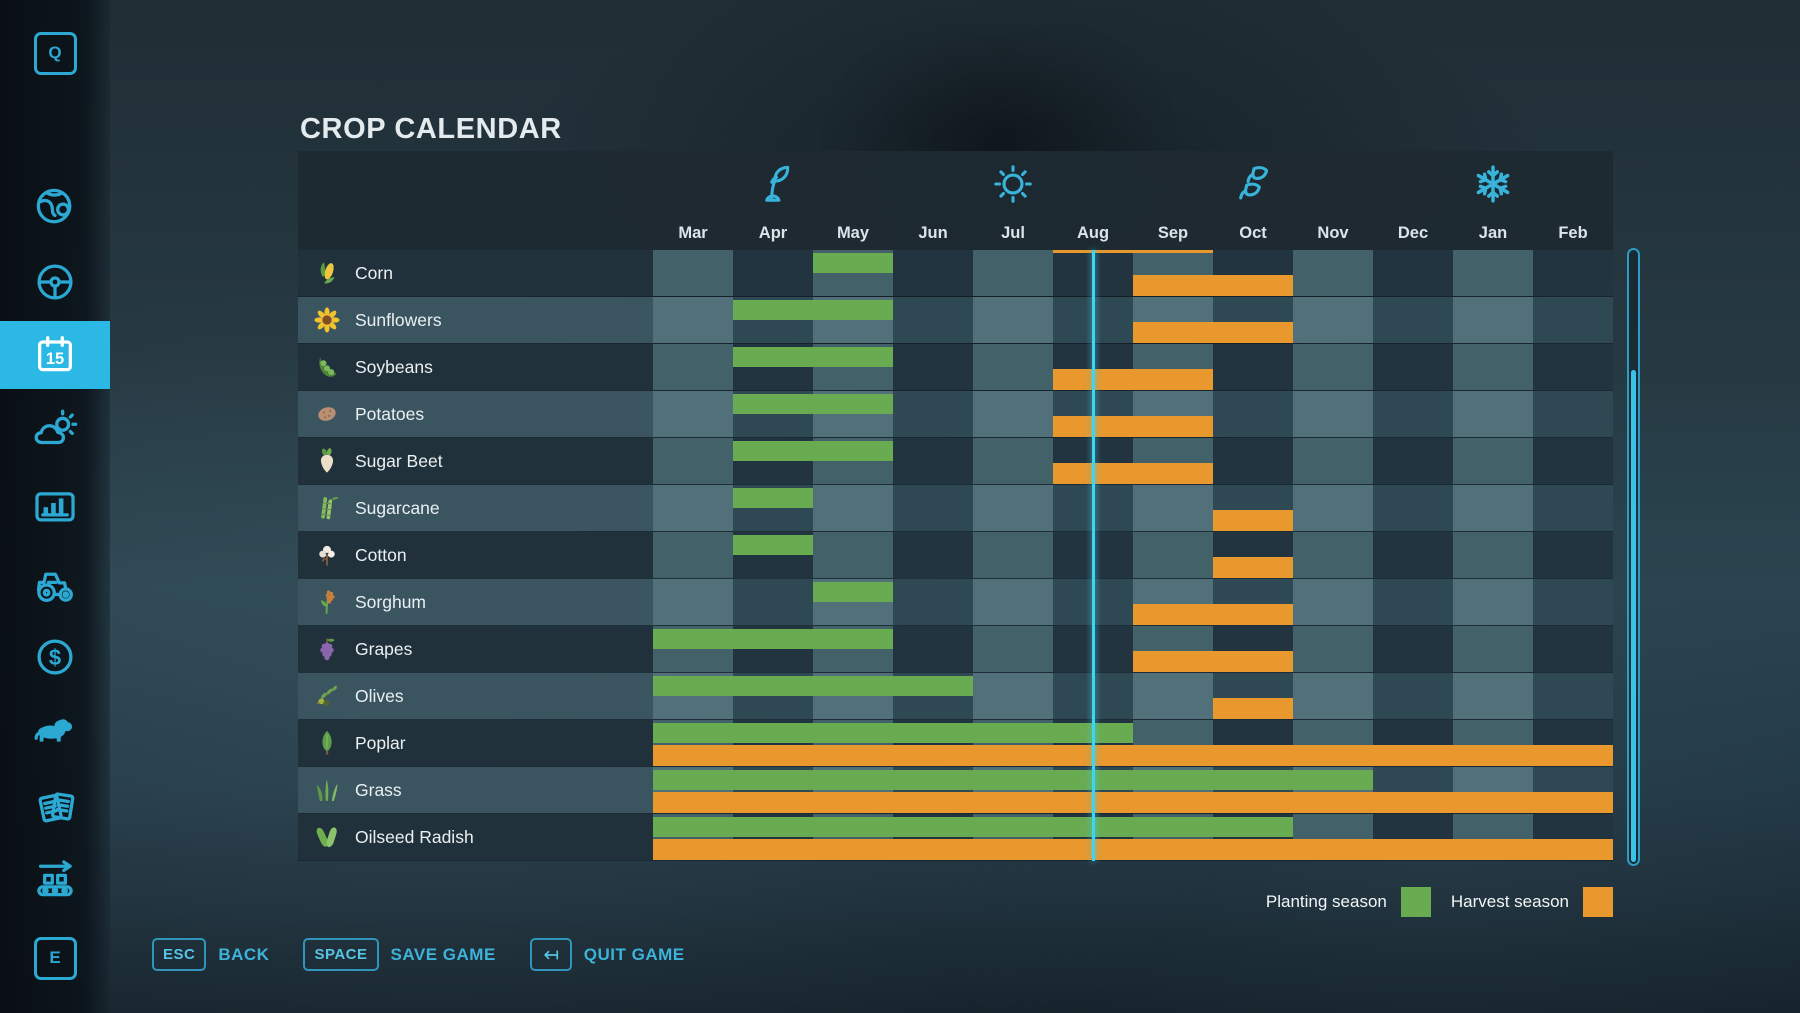  I want to click on sun-icon, so click(1013, 184).